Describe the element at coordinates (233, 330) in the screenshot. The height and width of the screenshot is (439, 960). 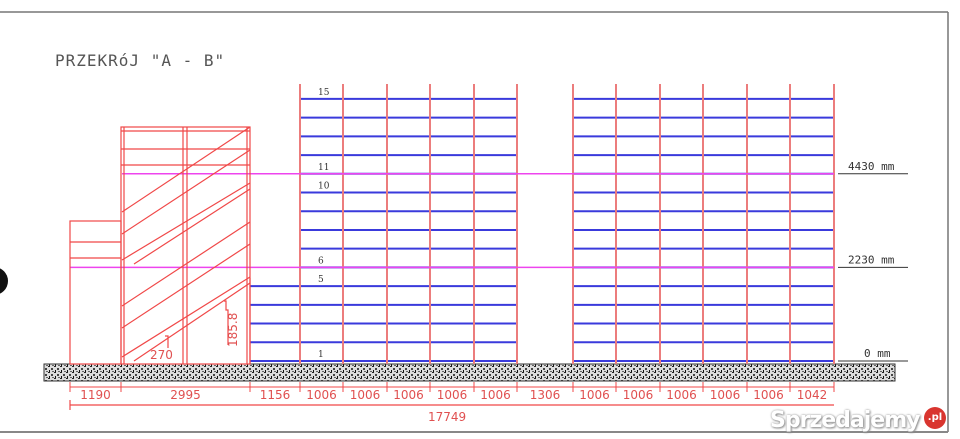
I see `rise-dimension: 185.8` at that location.